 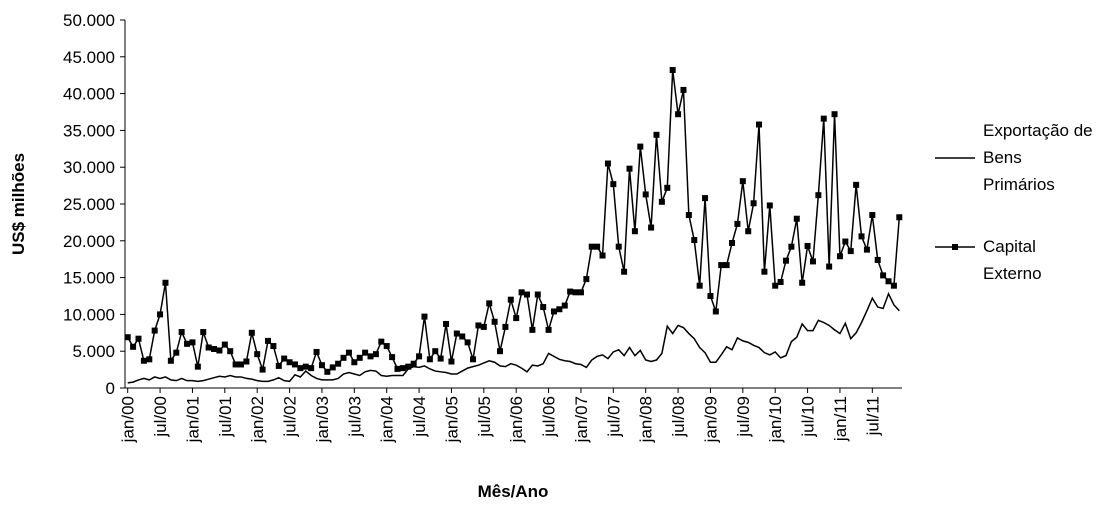 What do you see at coordinates (1038, 157) in the screenshot?
I see `legend-label: Exportação de Bens Primários` at bounding box center [1038, 157].